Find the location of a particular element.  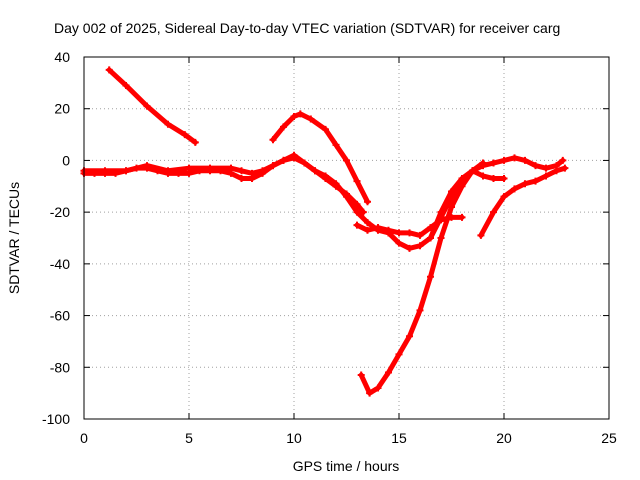

x-tick-label: 0 is located at coordinates (84, 438).